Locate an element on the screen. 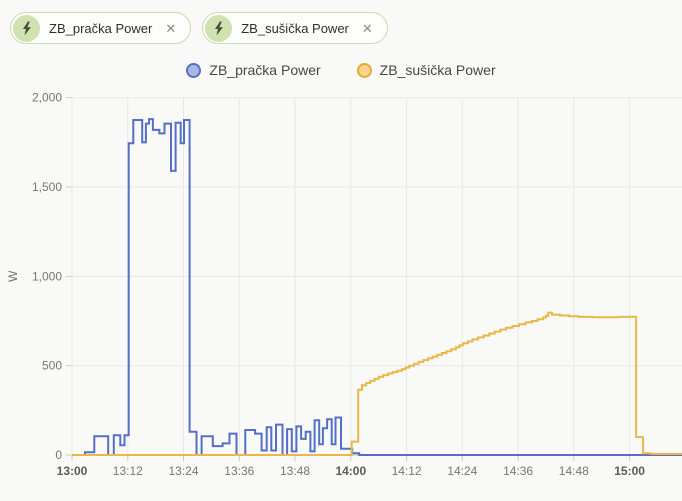 The height and width of the screenshot is (501, 682). entity-chips: ZB_pračka Power ✕ ZB_sušička Power ✕ is located at coordinates (199, 28).